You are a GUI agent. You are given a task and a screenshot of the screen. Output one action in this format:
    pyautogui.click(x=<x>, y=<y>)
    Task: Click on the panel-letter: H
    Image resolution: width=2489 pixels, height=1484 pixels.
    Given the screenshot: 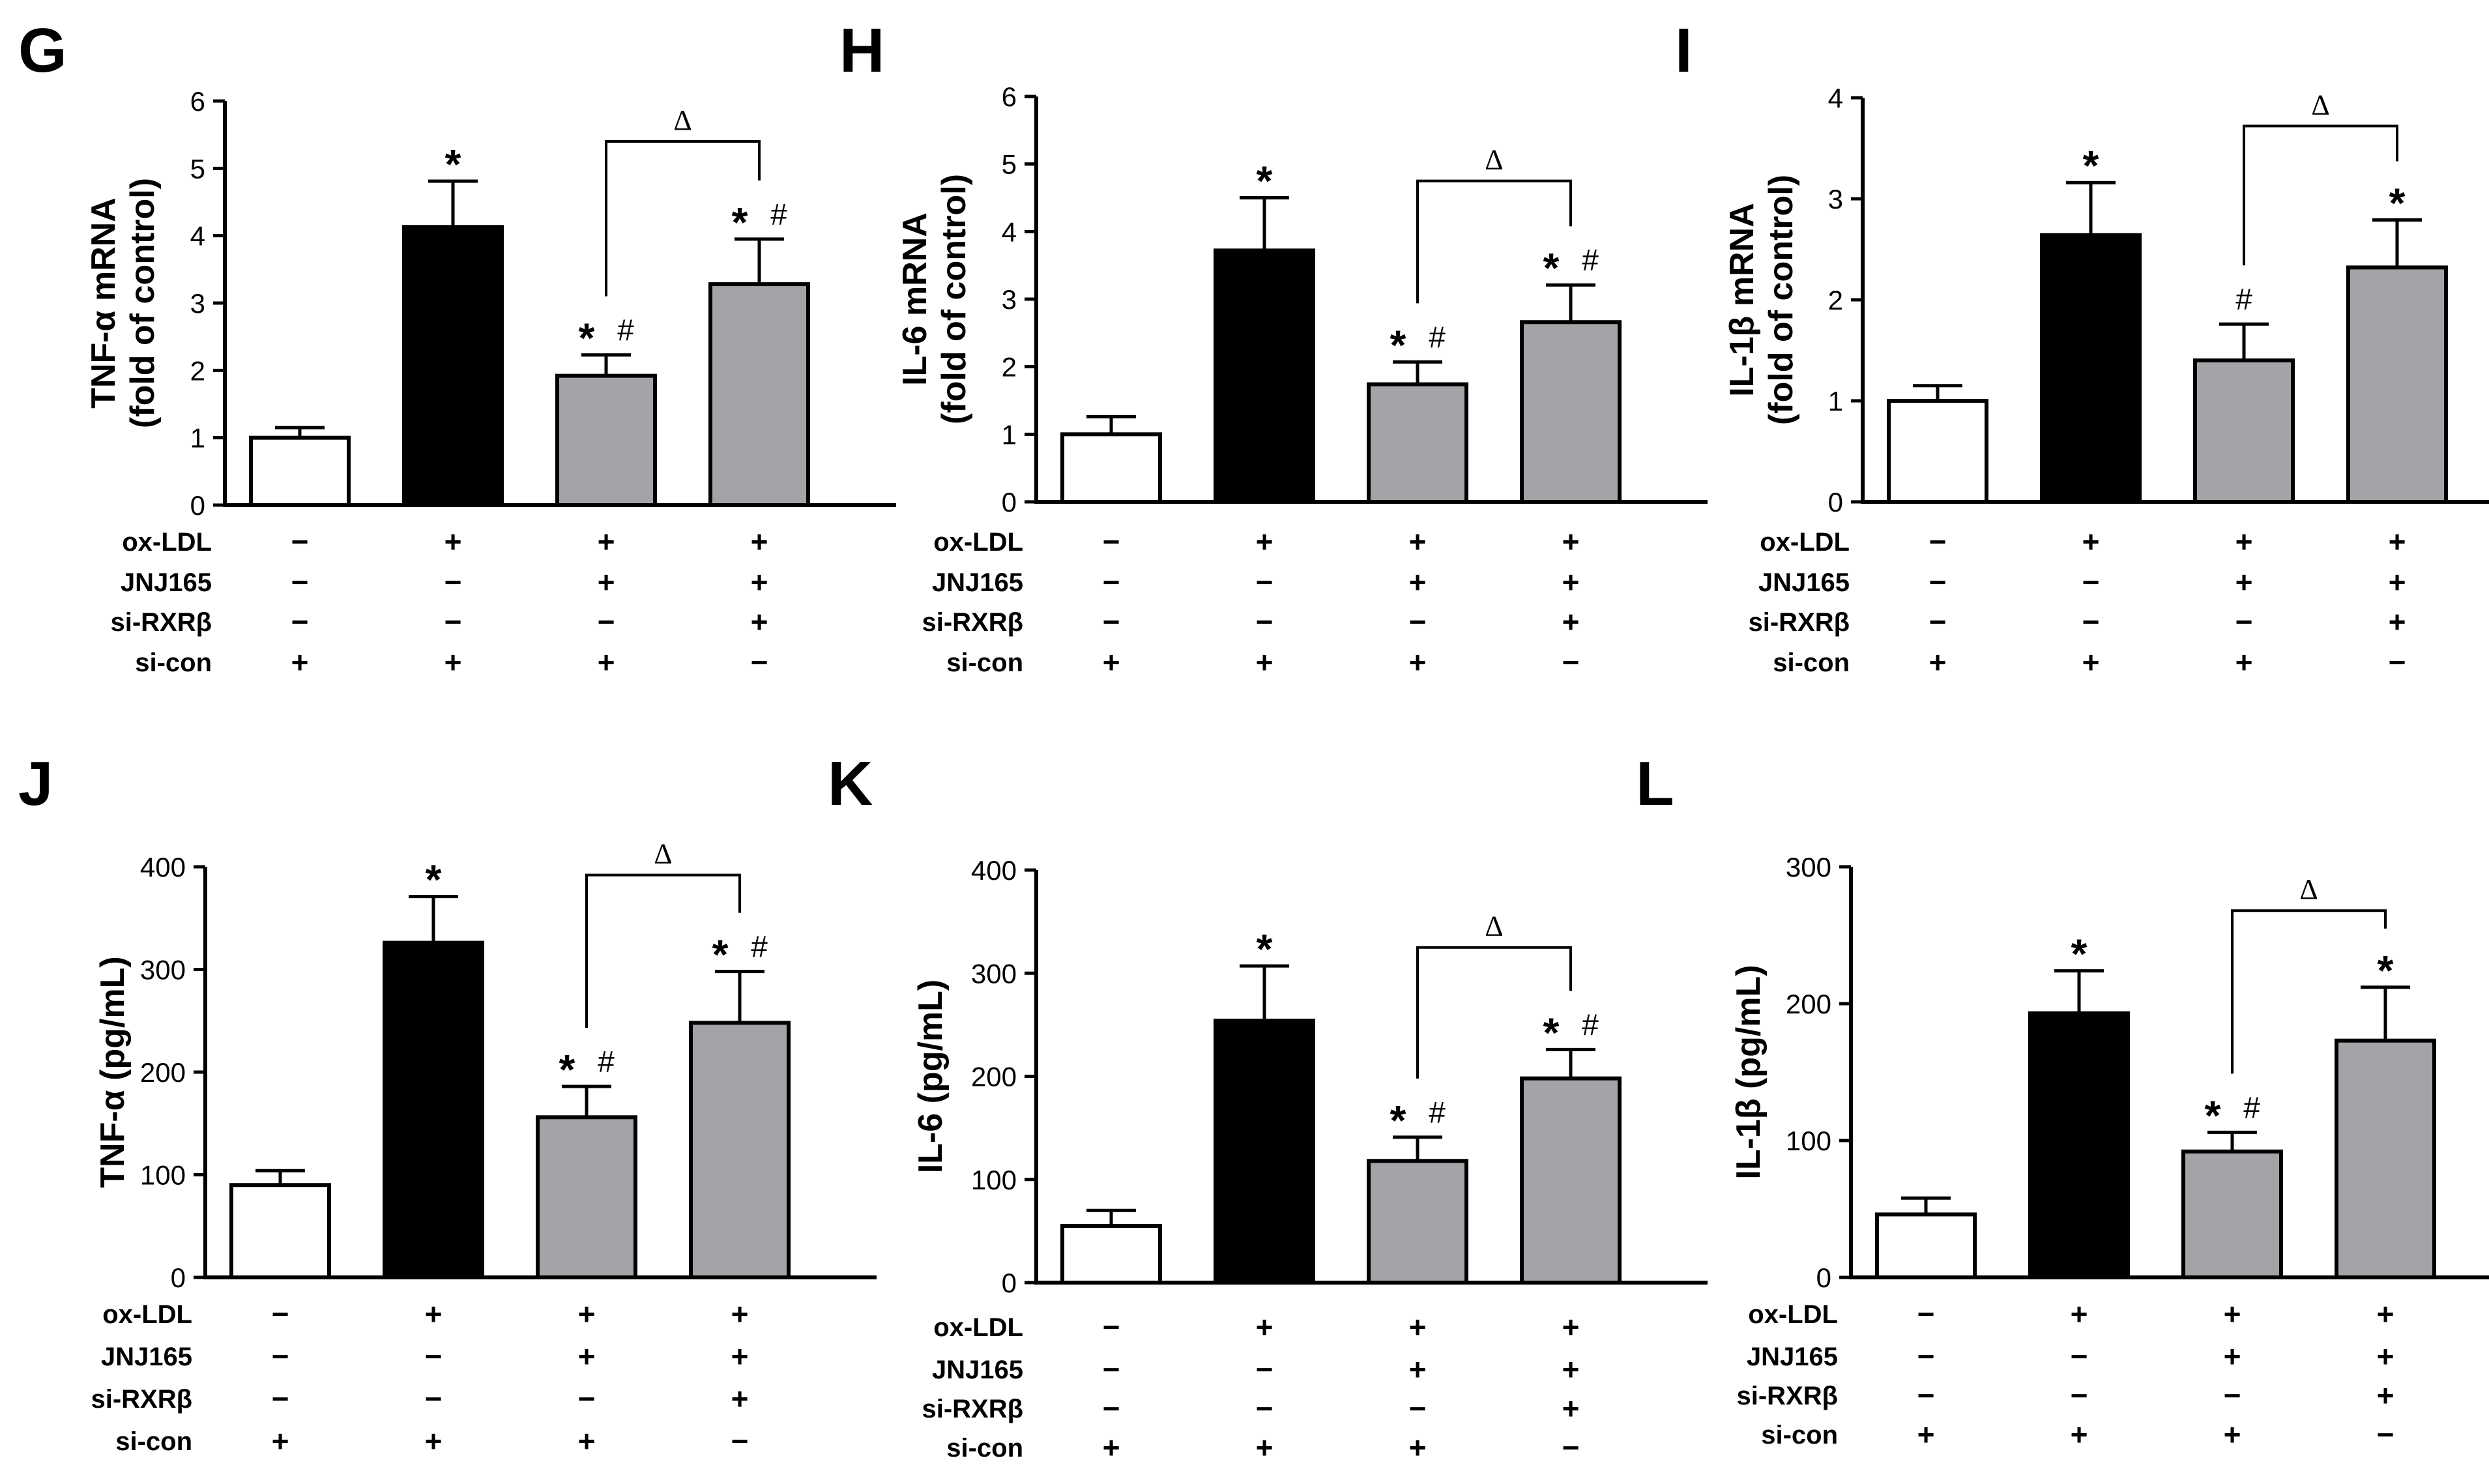 What is the action you would take?
    pyautogui.click(x=861, y=50)
    